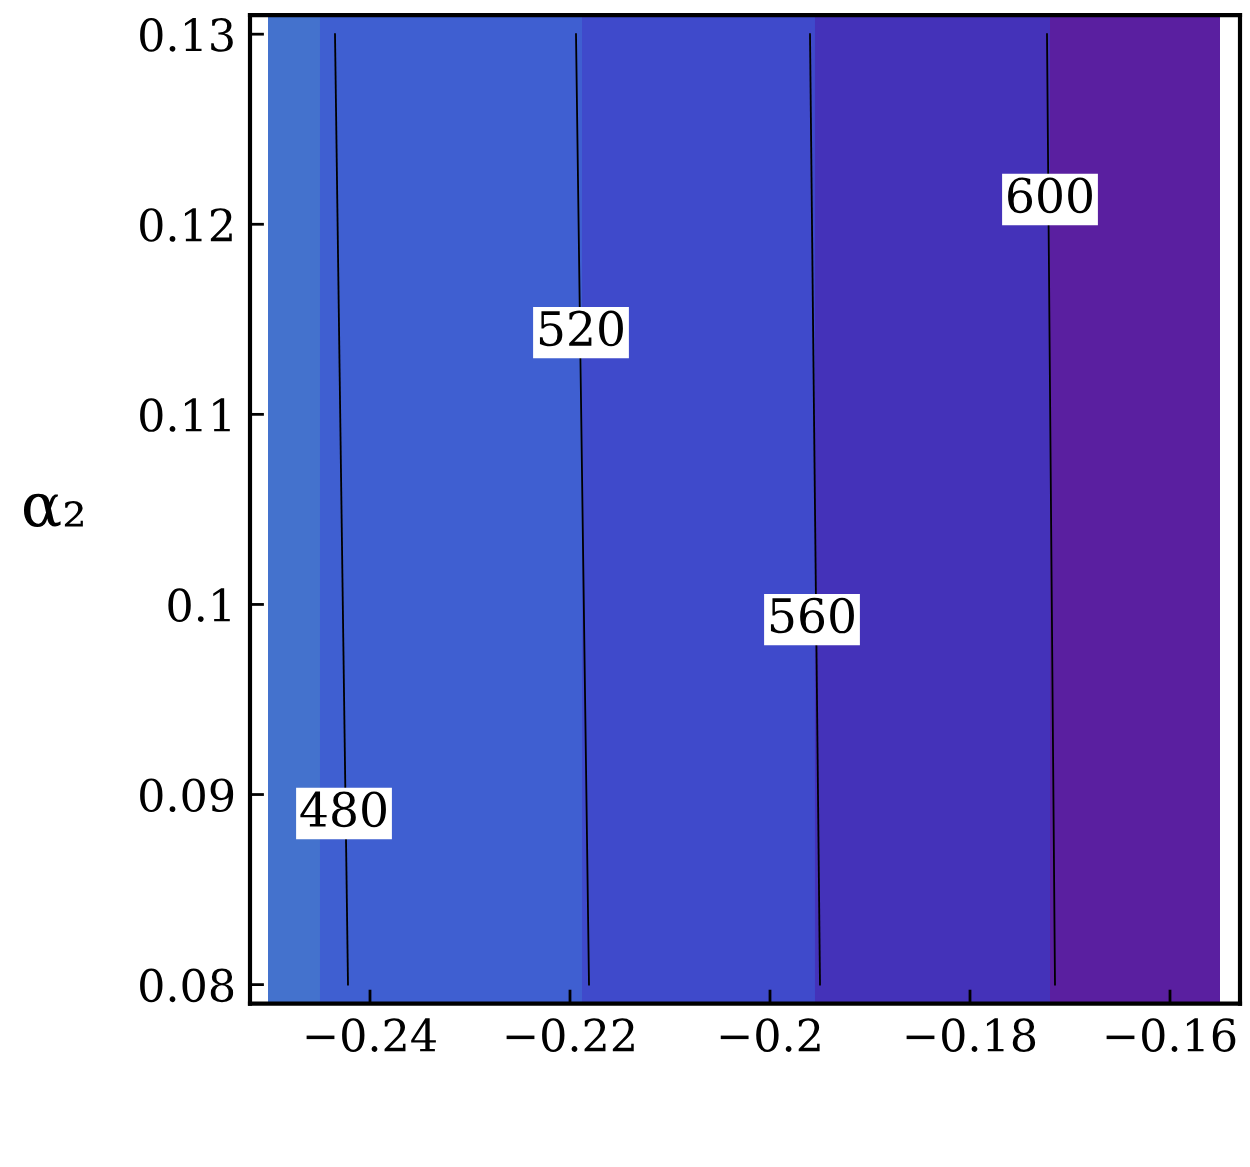  Describe the element at coordinates (770, 1035) in the screenshot. I see `x-tick-label: −0.2` at that location.